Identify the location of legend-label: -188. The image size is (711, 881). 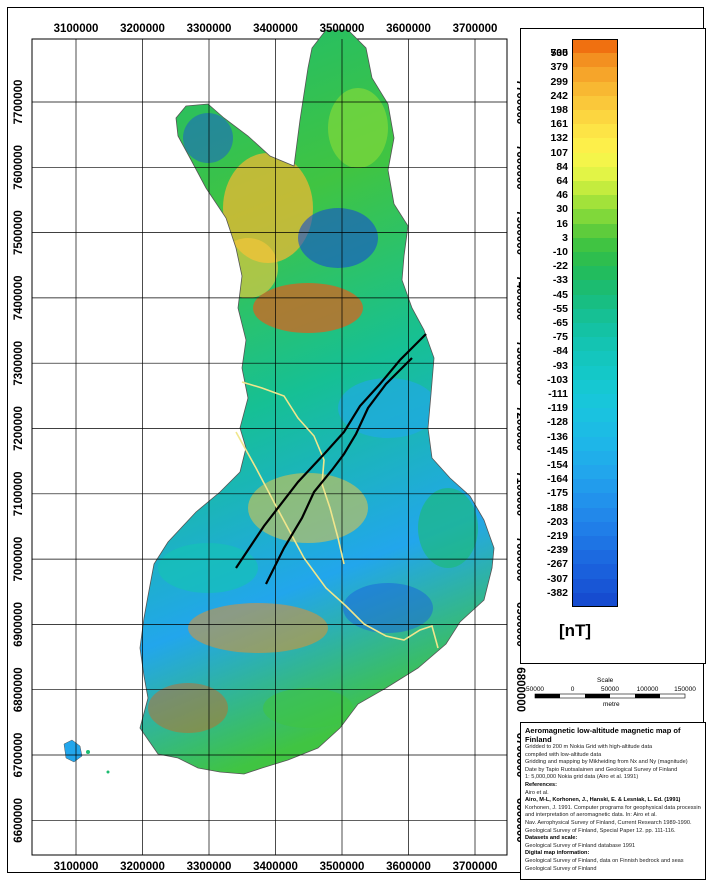
(557, 507).